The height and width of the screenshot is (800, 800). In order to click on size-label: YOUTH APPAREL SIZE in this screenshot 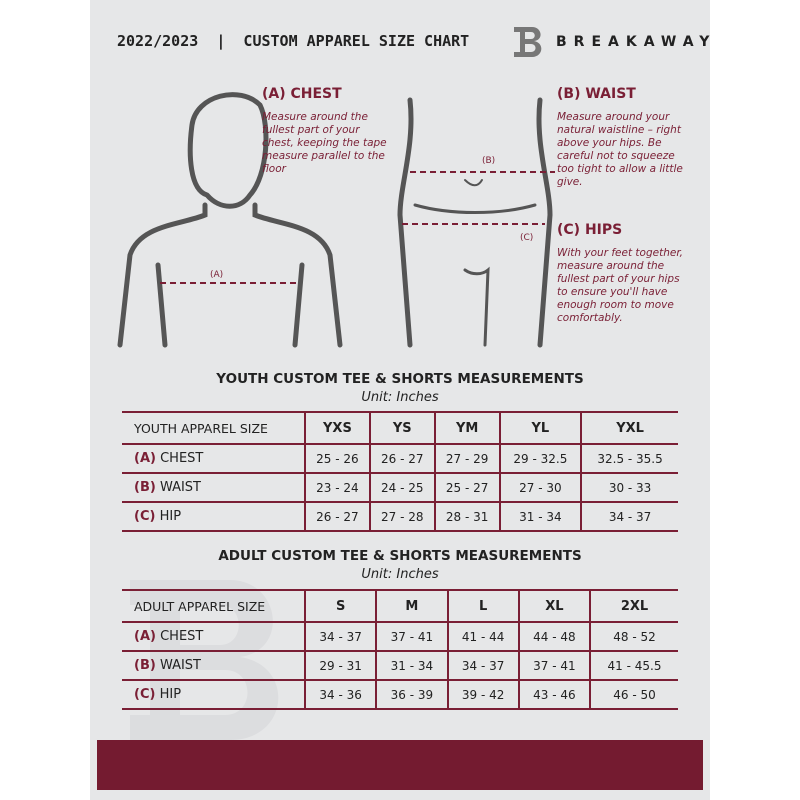, I will do `click(213, 428)`.